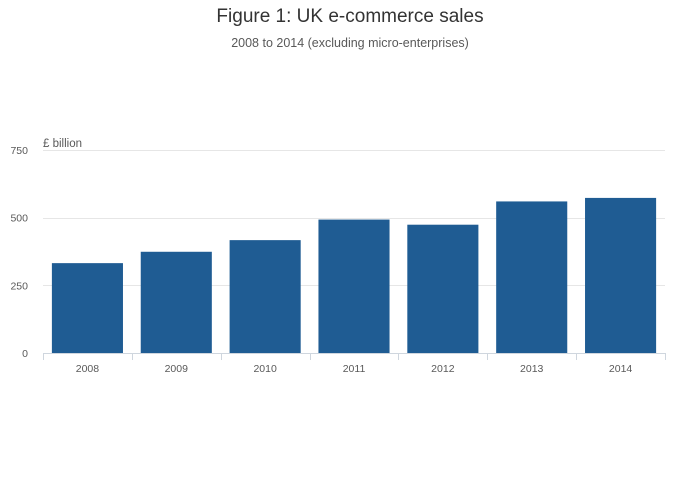  Describe the element at coordinates (443, 369) in the screenshot. I see `x-tick-label: 2012` at that location.